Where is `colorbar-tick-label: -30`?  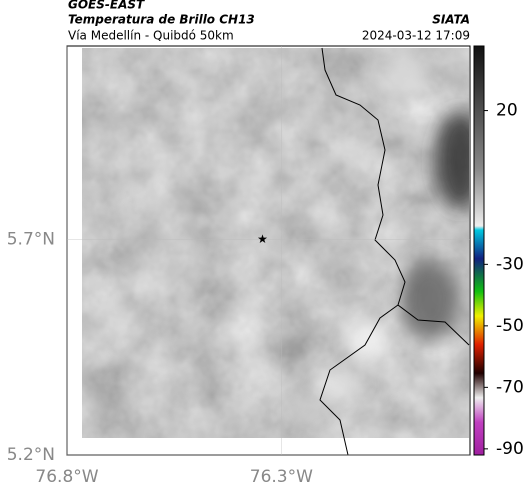
colorbar-tick-label: -30 is located at coordinates (510, 264).